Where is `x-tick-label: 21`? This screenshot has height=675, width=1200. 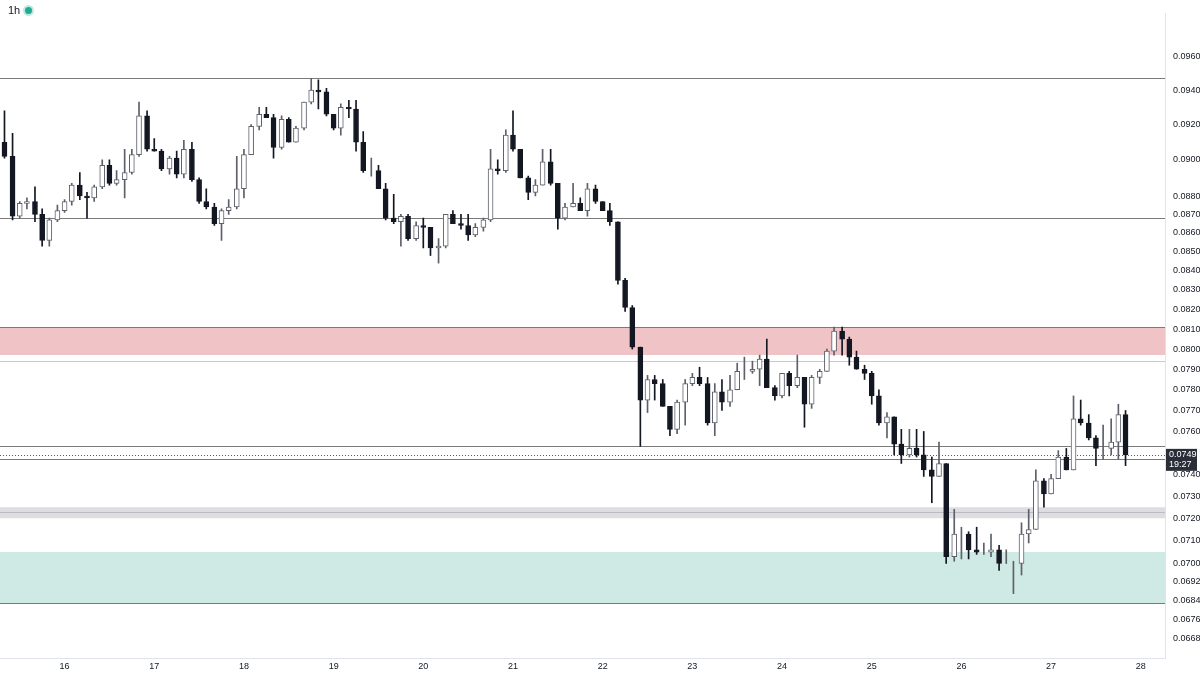 x-tick-label: 21 is located at coordinates (512, 665).